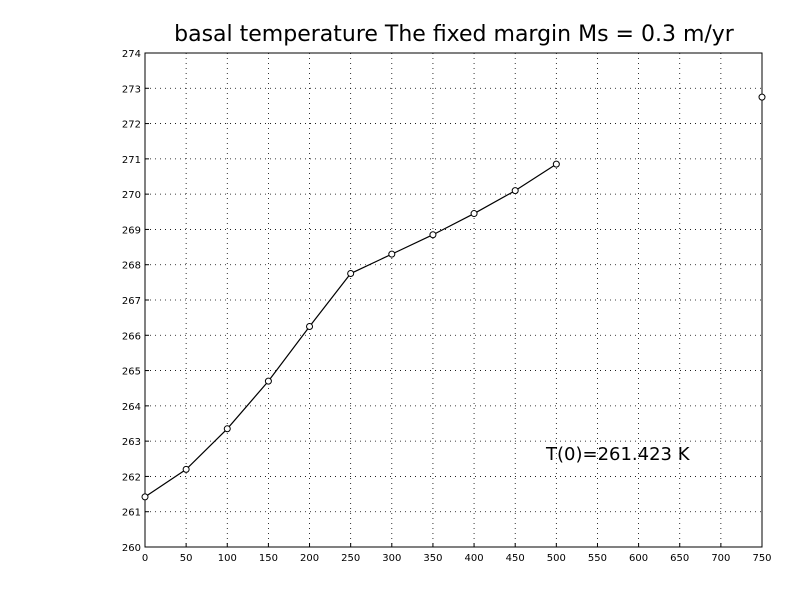 The image size is (800, 600). What do you see at coordinates (145, 558) in the screenshot?
I see `x-tick-label: 0` at bounding box center [145, 558].